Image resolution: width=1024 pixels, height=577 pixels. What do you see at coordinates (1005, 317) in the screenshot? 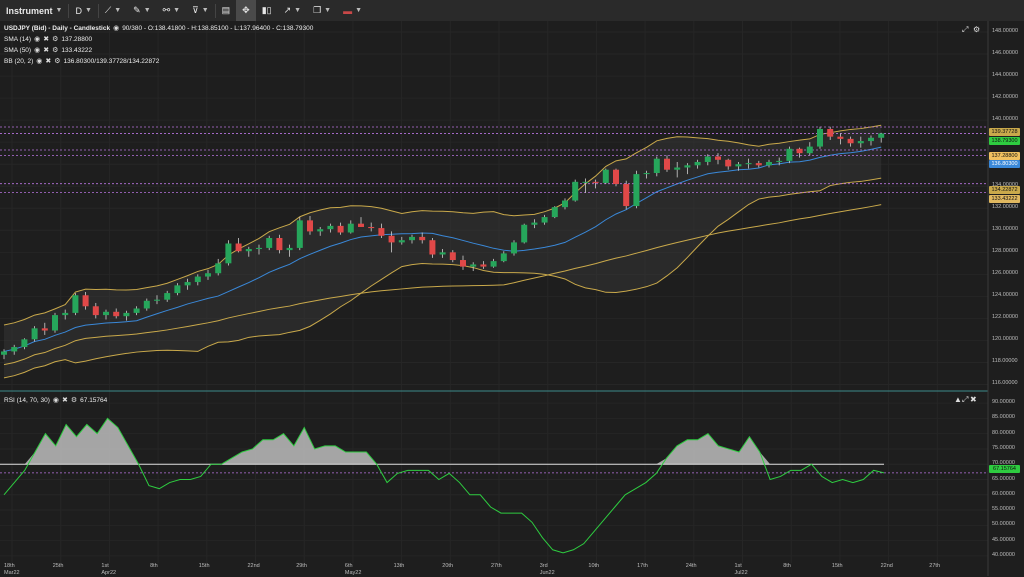
I see `price-axis-label: 122.00000` at bounding box center [1005, 317].